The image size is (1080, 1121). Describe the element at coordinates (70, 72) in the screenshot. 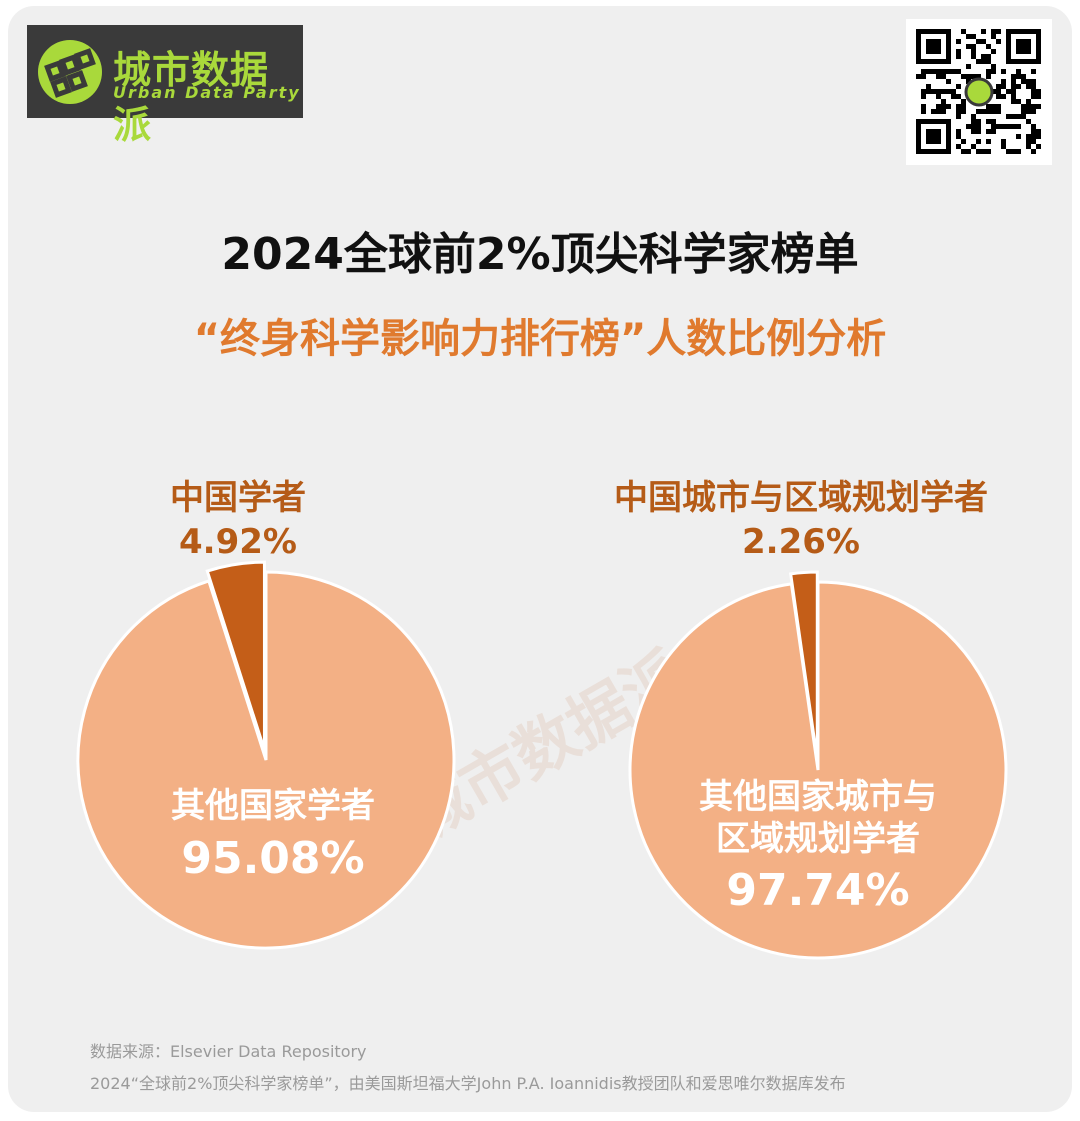

I see `logo-mark-icon` at that location.